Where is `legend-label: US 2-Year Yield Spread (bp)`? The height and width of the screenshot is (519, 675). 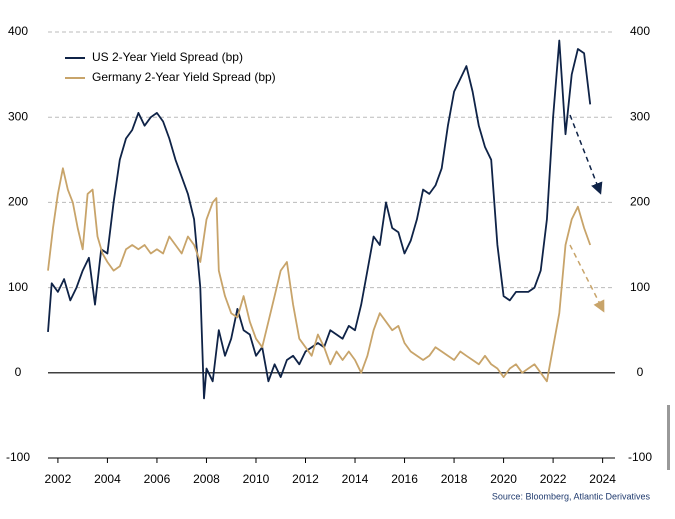
legend-label: US 2-Year Yield Spread (bp) is located at coordinates (167, 57).